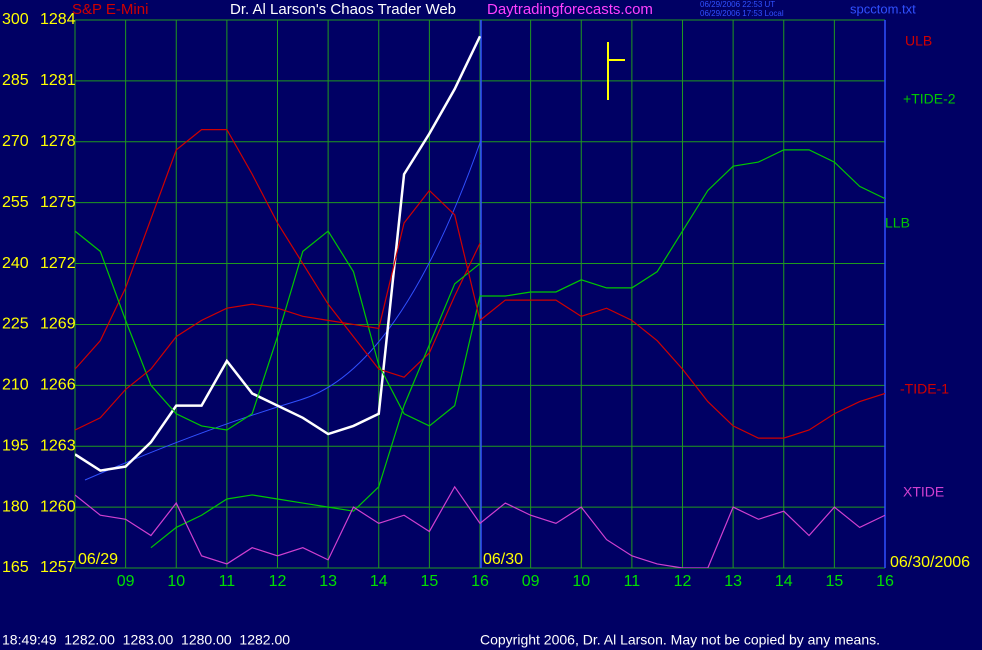 The width and height of the screenshot is (982, 650). Describe the element at coordinates (146, 640) in the screenshot. I see `quote: 18:49:49 1282.00 1283.00 1280.00 1282.00` at that location.